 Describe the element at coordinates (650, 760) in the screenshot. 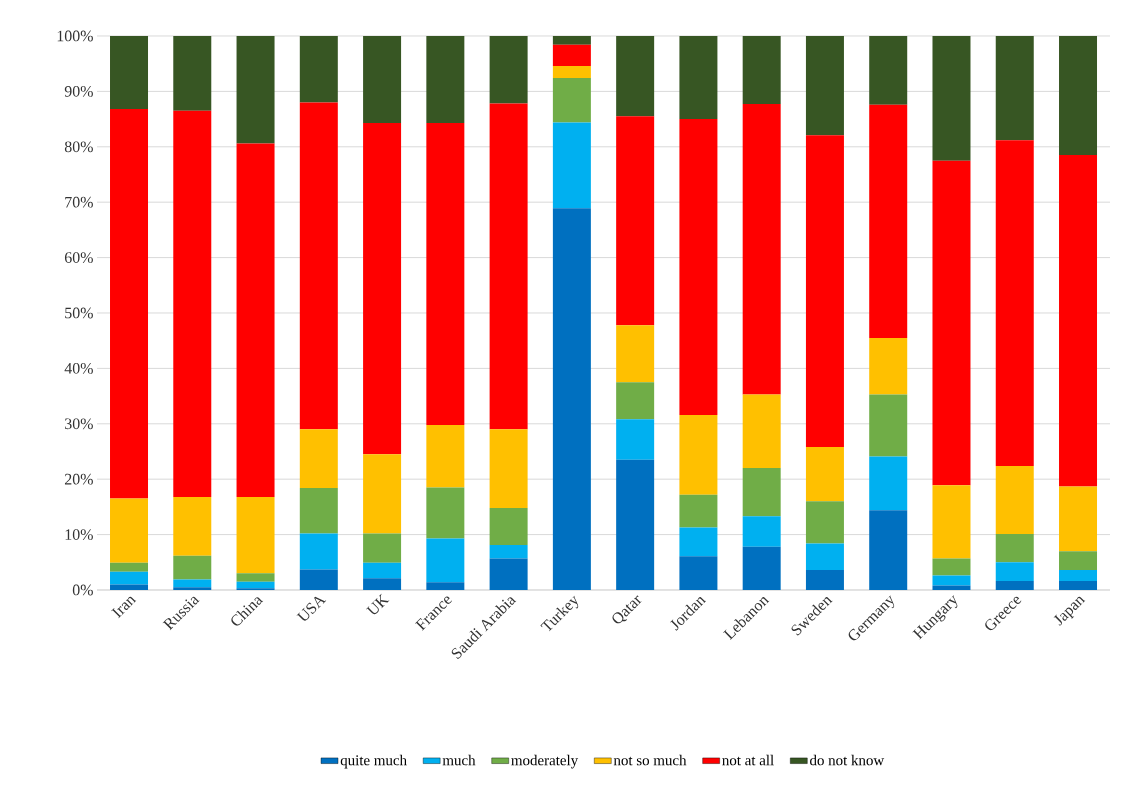

I see `legend-label: not so much` at that location.